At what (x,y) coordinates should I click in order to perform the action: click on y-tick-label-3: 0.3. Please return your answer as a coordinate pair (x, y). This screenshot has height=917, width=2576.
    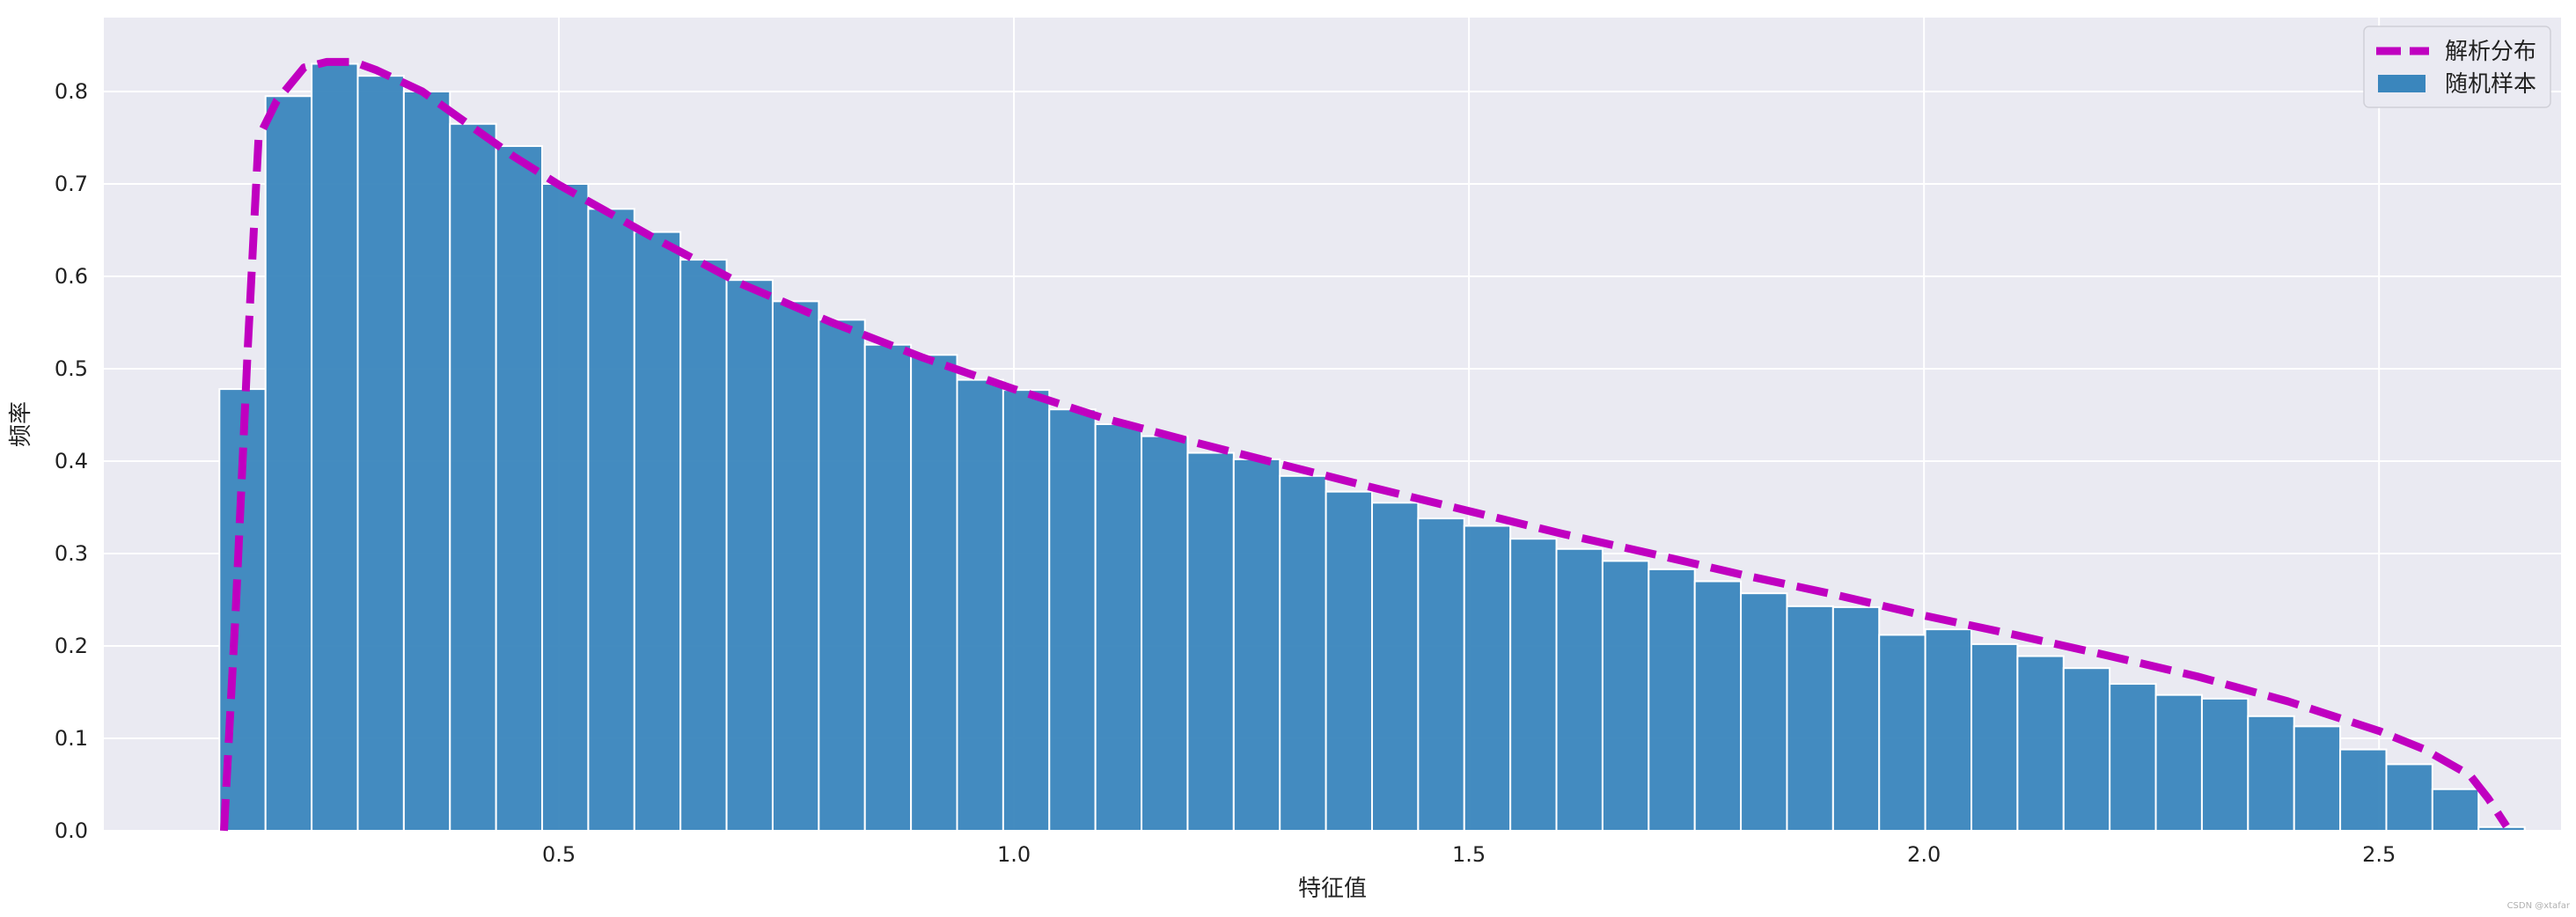
    Looking at the image, I should click on (71, 553).